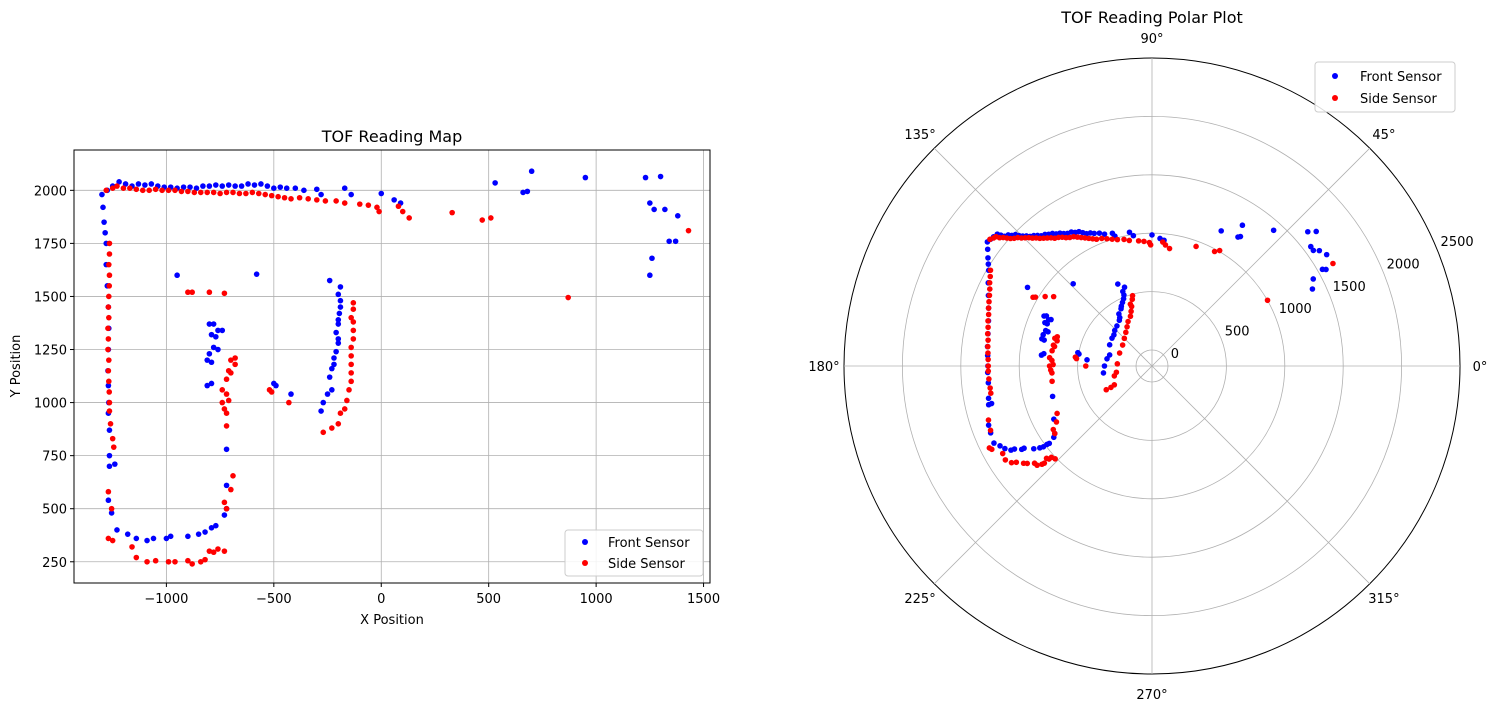 The width and height of the screenshot is (1497, 711). What do you see at coordinates (1383, 599) in the screenshot?
I see `polar-theta-label: 315°` at bounding box center [1383, 599].